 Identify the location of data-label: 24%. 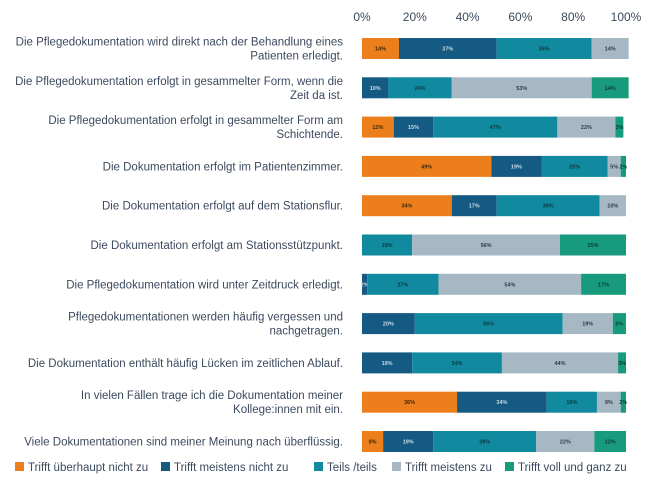
(420, 89).